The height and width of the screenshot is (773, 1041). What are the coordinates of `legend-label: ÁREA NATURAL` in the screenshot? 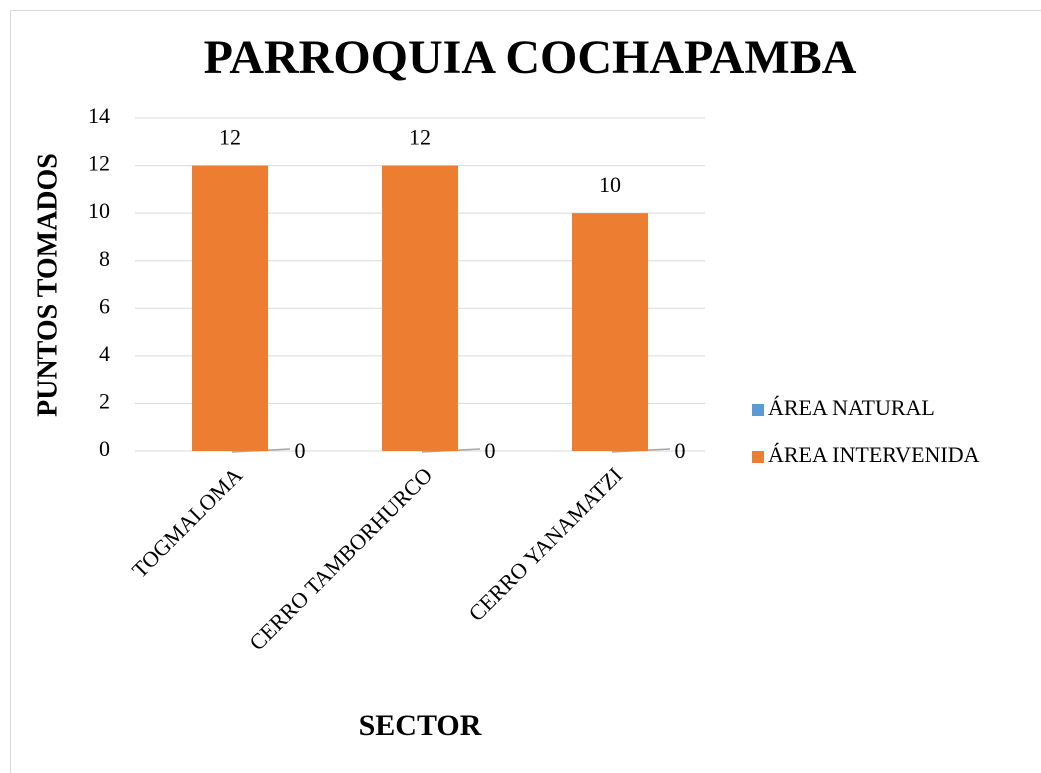 It's located at (851, 407).